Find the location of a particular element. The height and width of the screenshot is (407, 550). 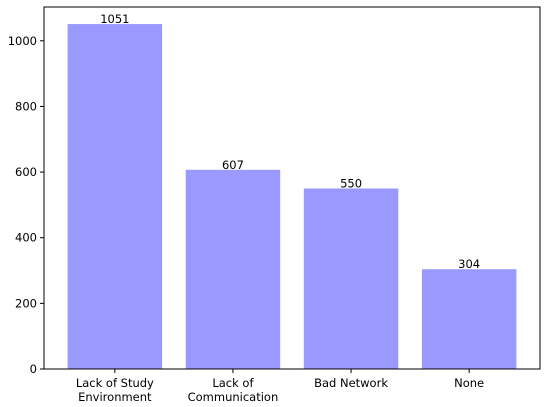

x-tick-label-line: Communication is located at coordinates (233, 397).